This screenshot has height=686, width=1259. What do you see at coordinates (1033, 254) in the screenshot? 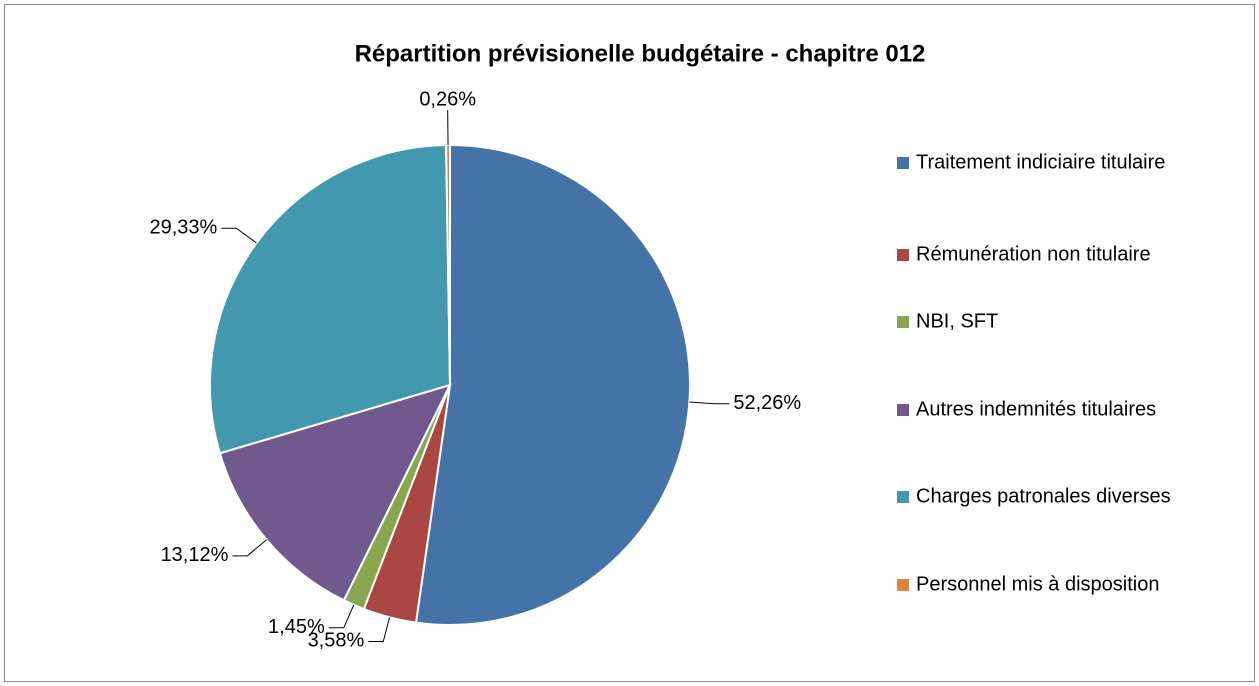
I see `legend-label: Rémunération non titulaire` at bounding box center [1033, 254].